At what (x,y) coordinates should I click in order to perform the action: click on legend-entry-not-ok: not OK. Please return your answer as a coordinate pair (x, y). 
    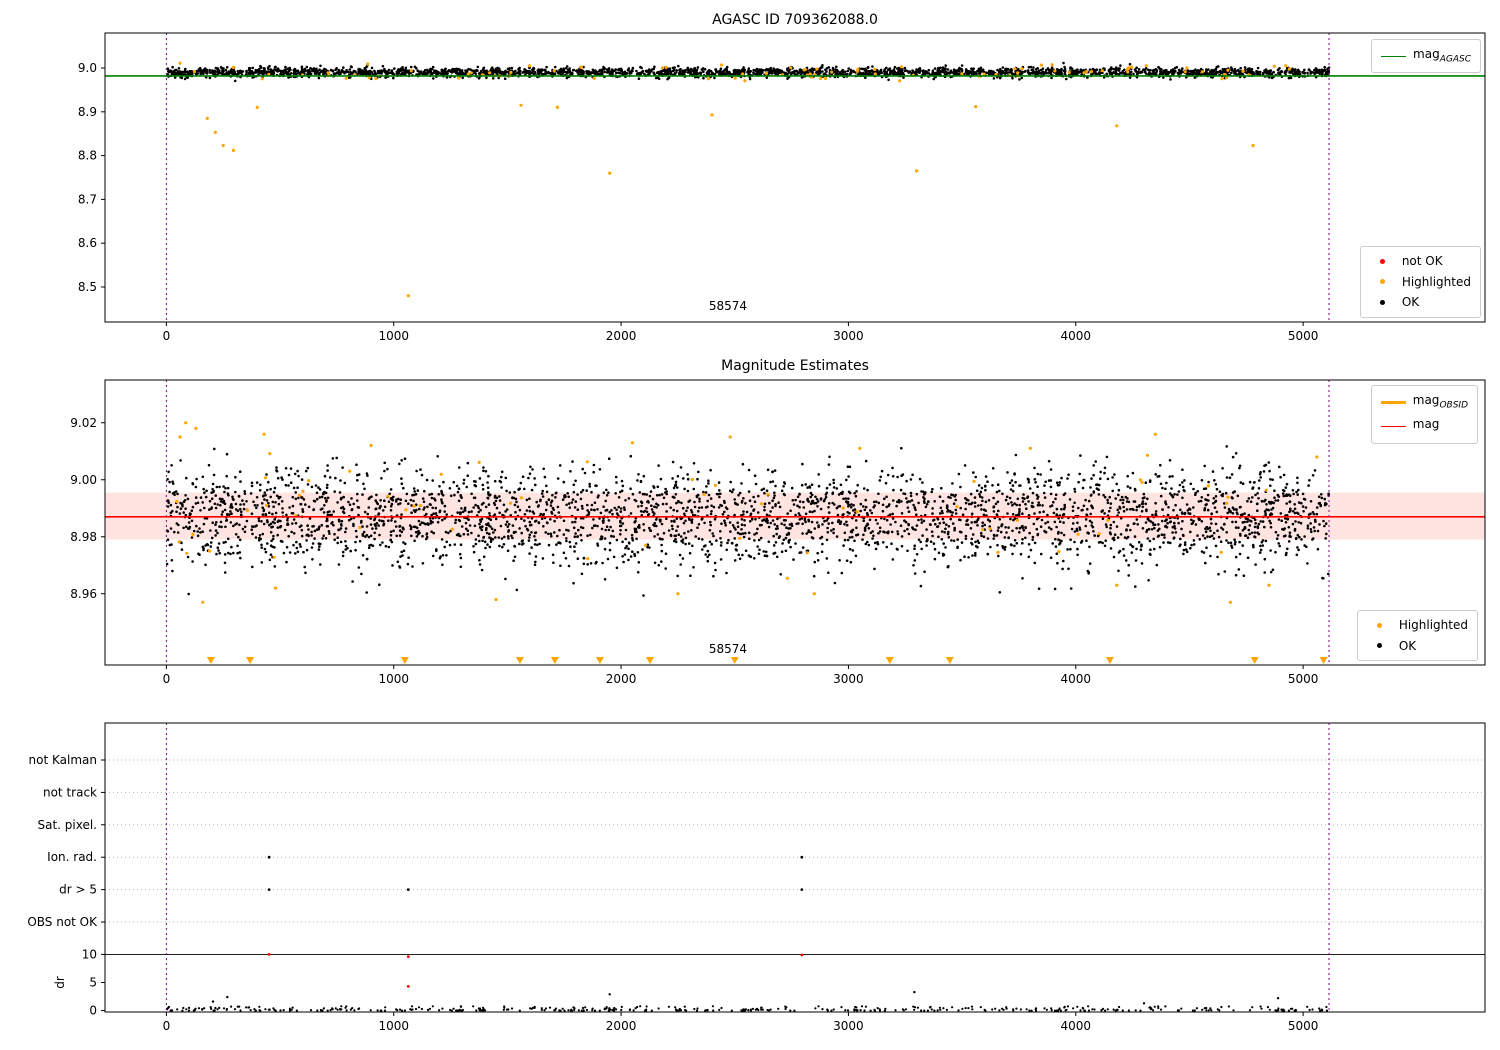
    Looking at the image, I should click on (1420, 261).